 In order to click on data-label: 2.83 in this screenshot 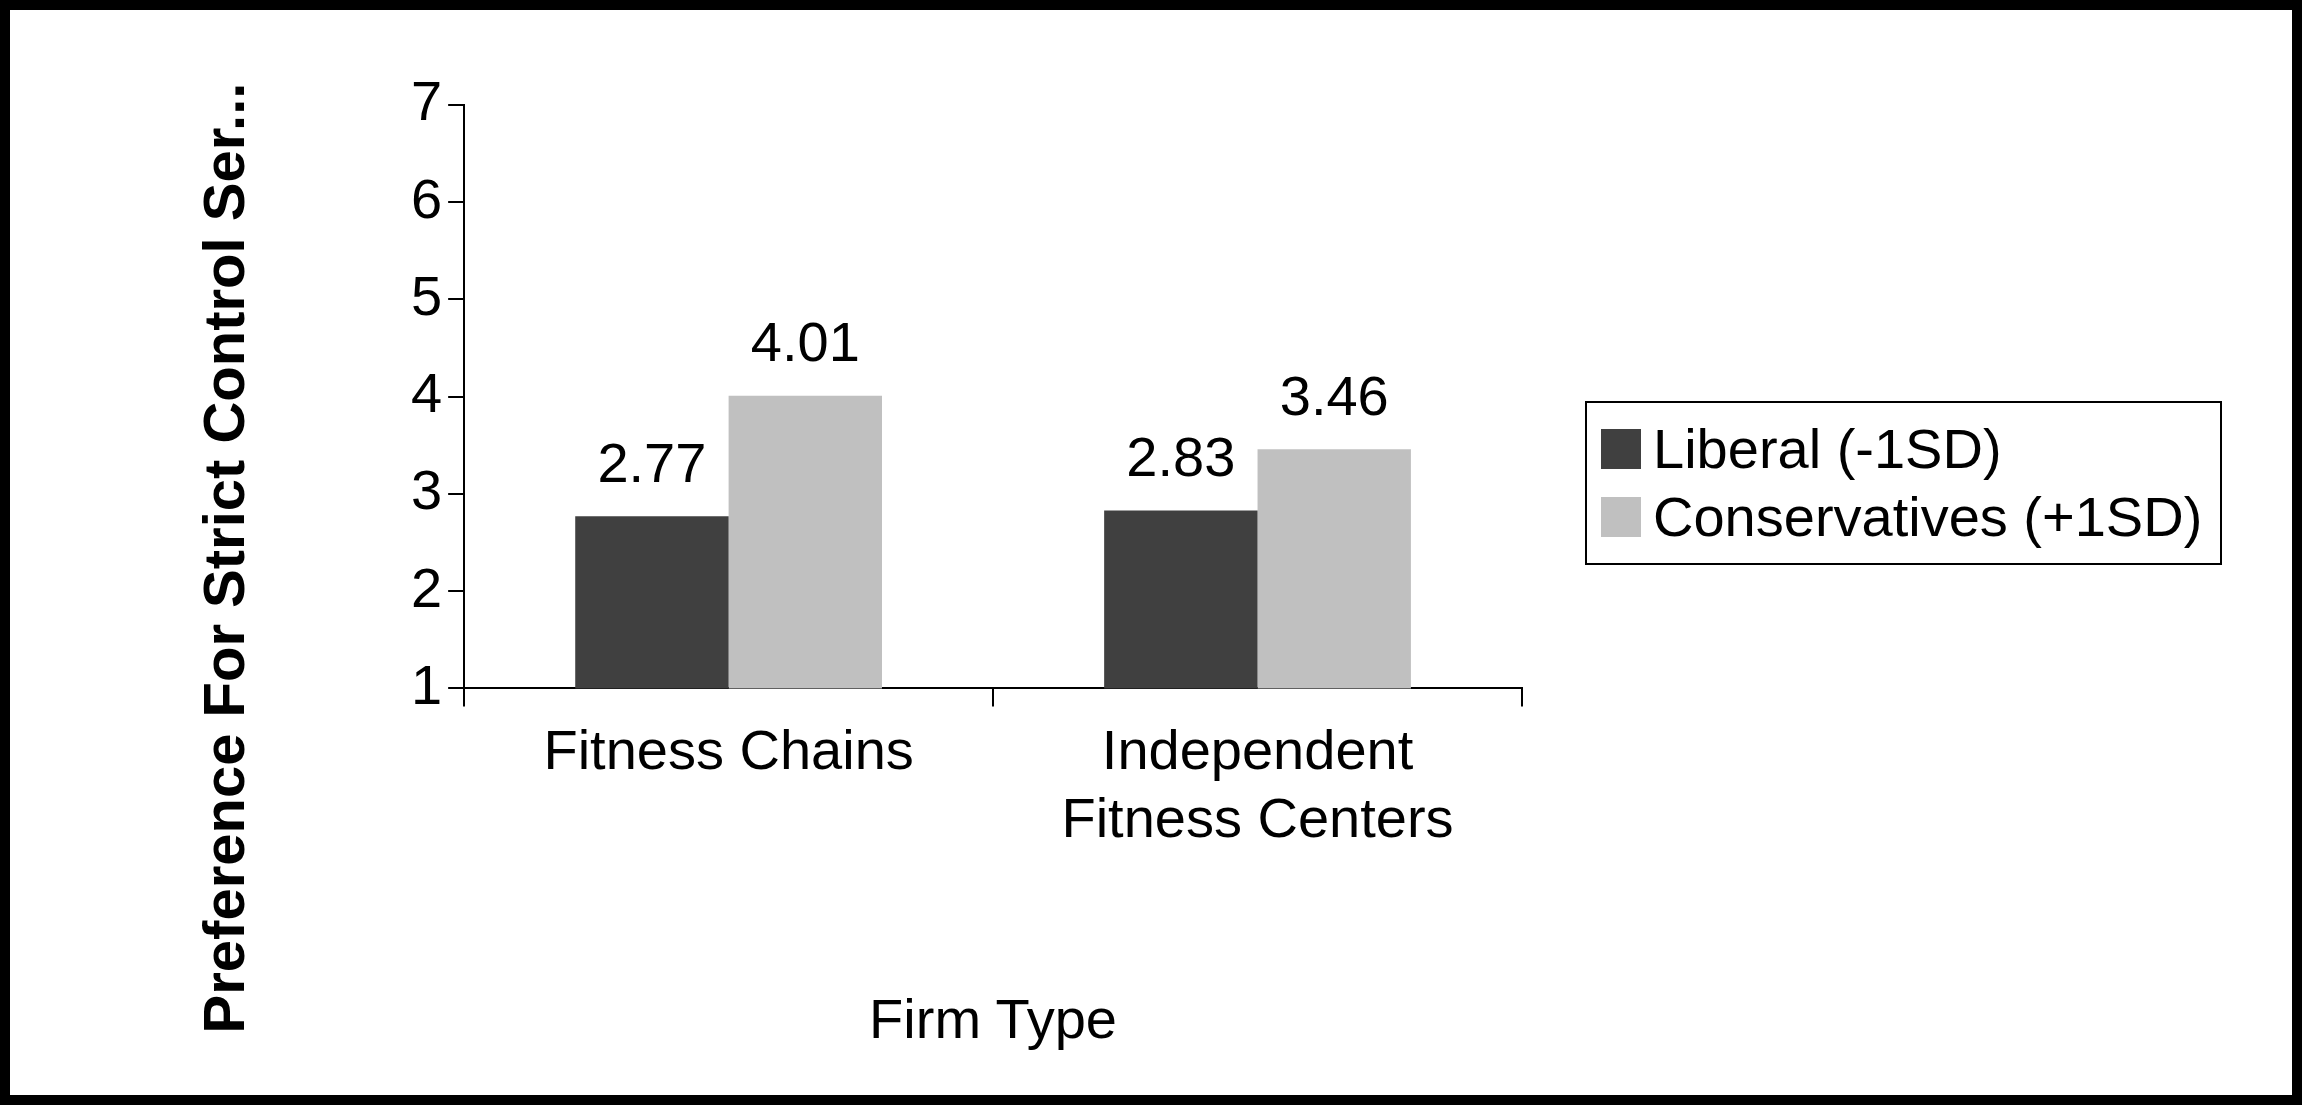, I will do `click(1181, 456)`.